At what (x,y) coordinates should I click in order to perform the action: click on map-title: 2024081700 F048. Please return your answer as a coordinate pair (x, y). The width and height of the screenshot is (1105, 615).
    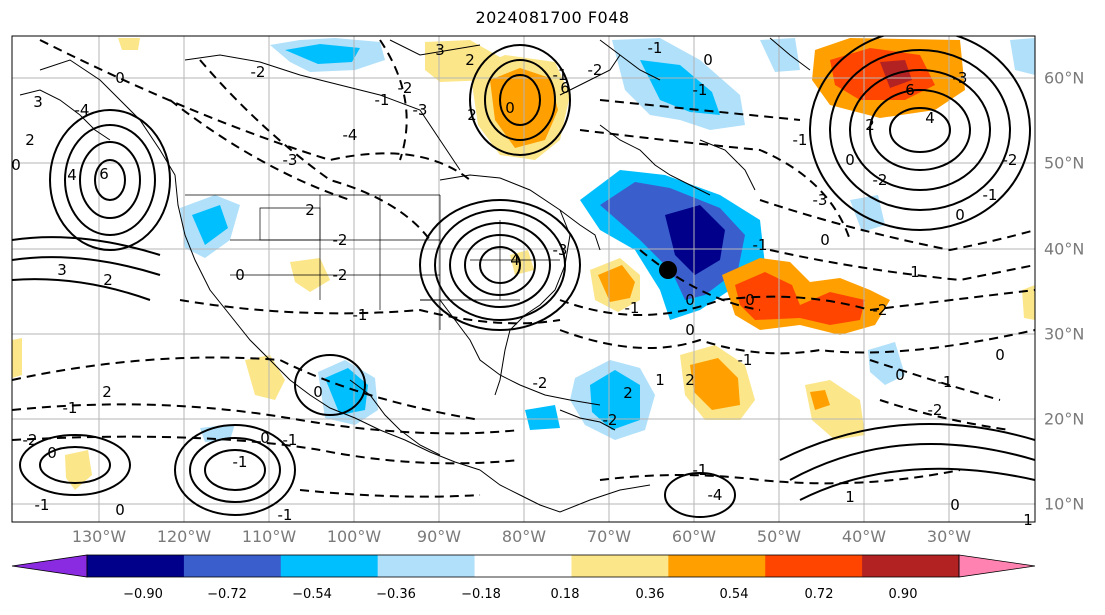
    Looking at the image, I should click on (552, 17).